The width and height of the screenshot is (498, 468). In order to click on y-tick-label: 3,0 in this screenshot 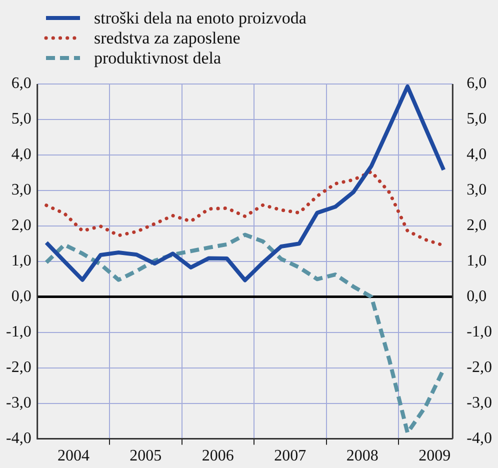, I will do `click(21, 190)`.